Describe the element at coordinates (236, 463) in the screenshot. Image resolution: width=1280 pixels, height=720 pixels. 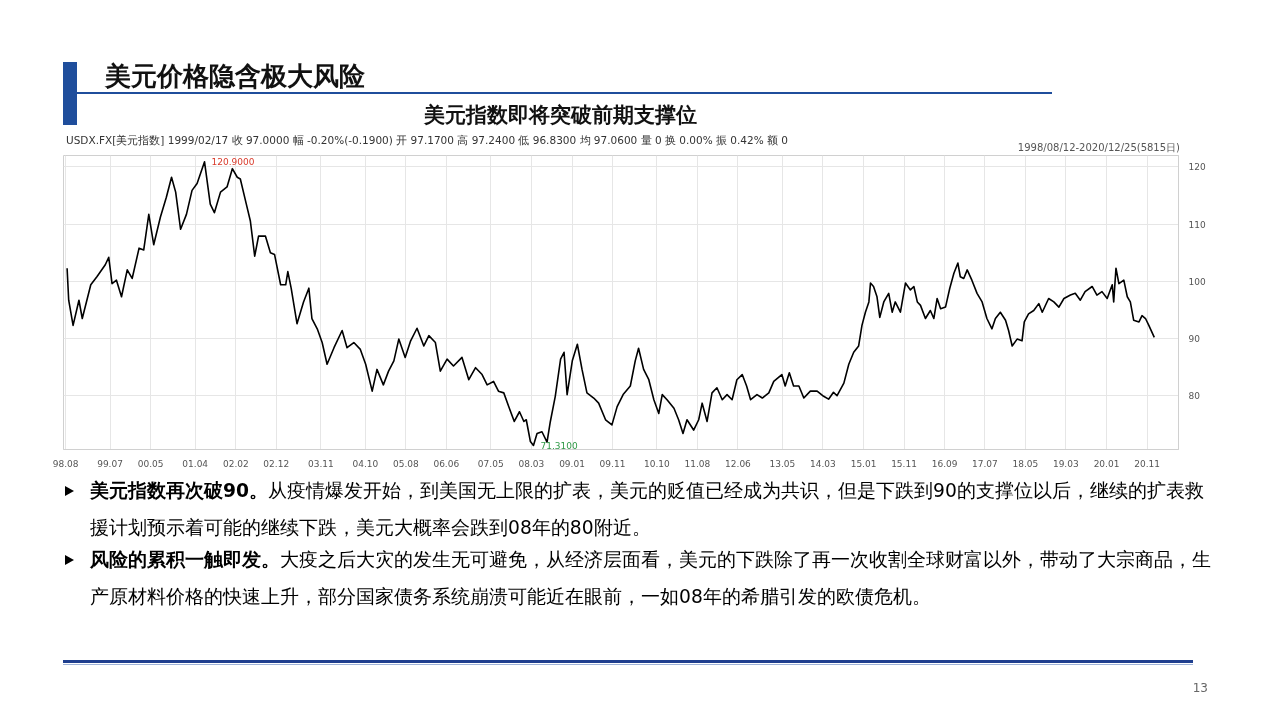
I see `x-tick-label: 02.02` at that location.